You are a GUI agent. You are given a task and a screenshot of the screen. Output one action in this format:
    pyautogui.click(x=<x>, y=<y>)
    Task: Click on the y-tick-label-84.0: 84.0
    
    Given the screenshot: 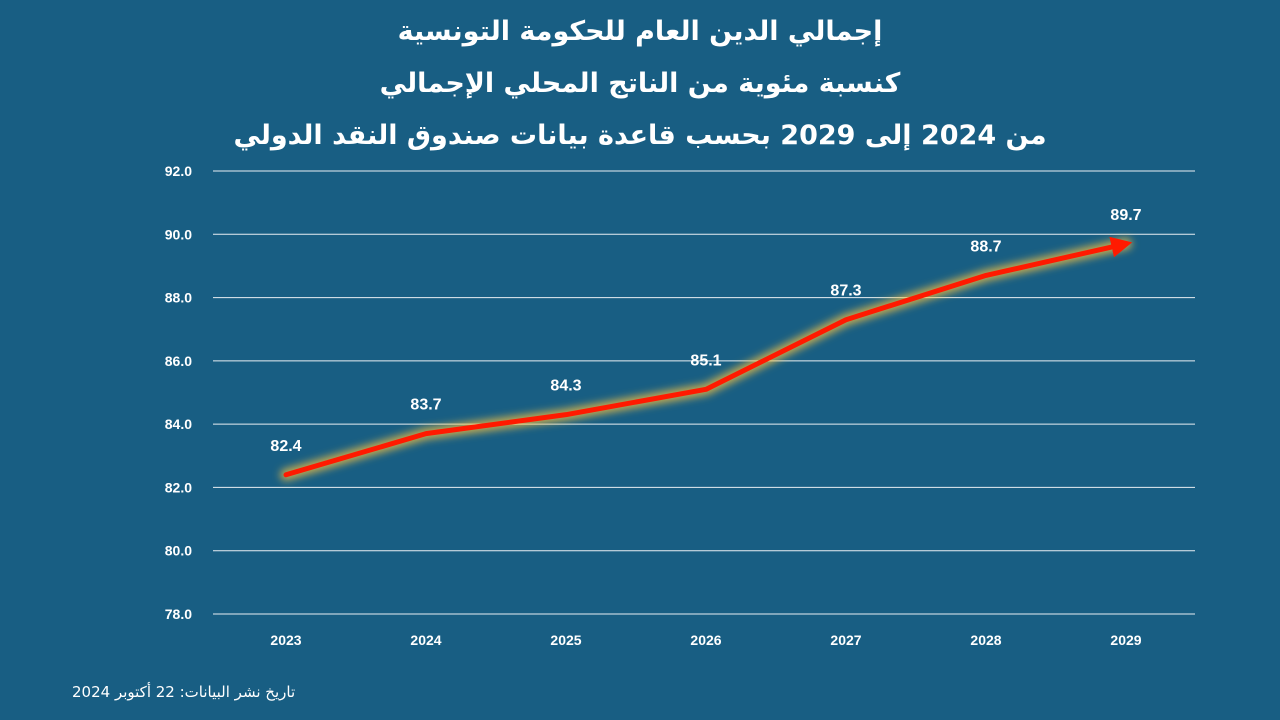 What is the action you would take?
    pyautogui.click(x=178, y=424)
    